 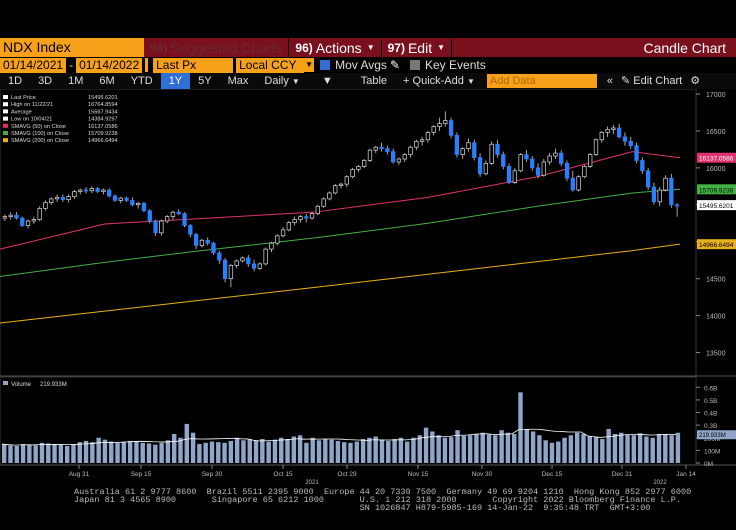 I want to click on price-tag-label: 15709.9238, so click(x=716, y=190).